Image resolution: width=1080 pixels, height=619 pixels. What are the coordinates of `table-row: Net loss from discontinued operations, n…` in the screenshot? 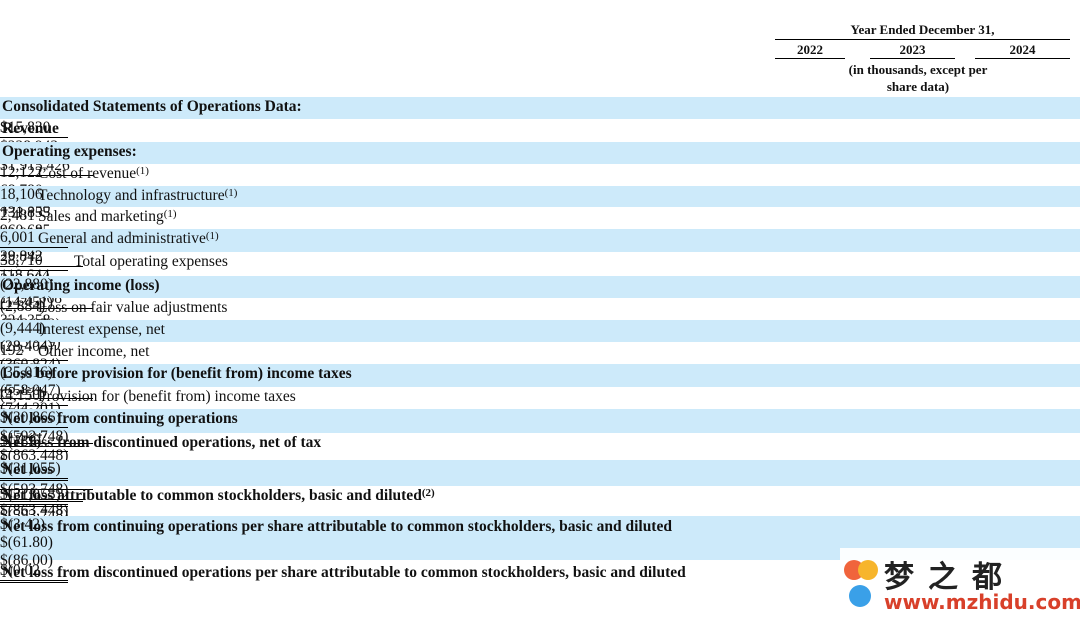 It's located at (540, 461).